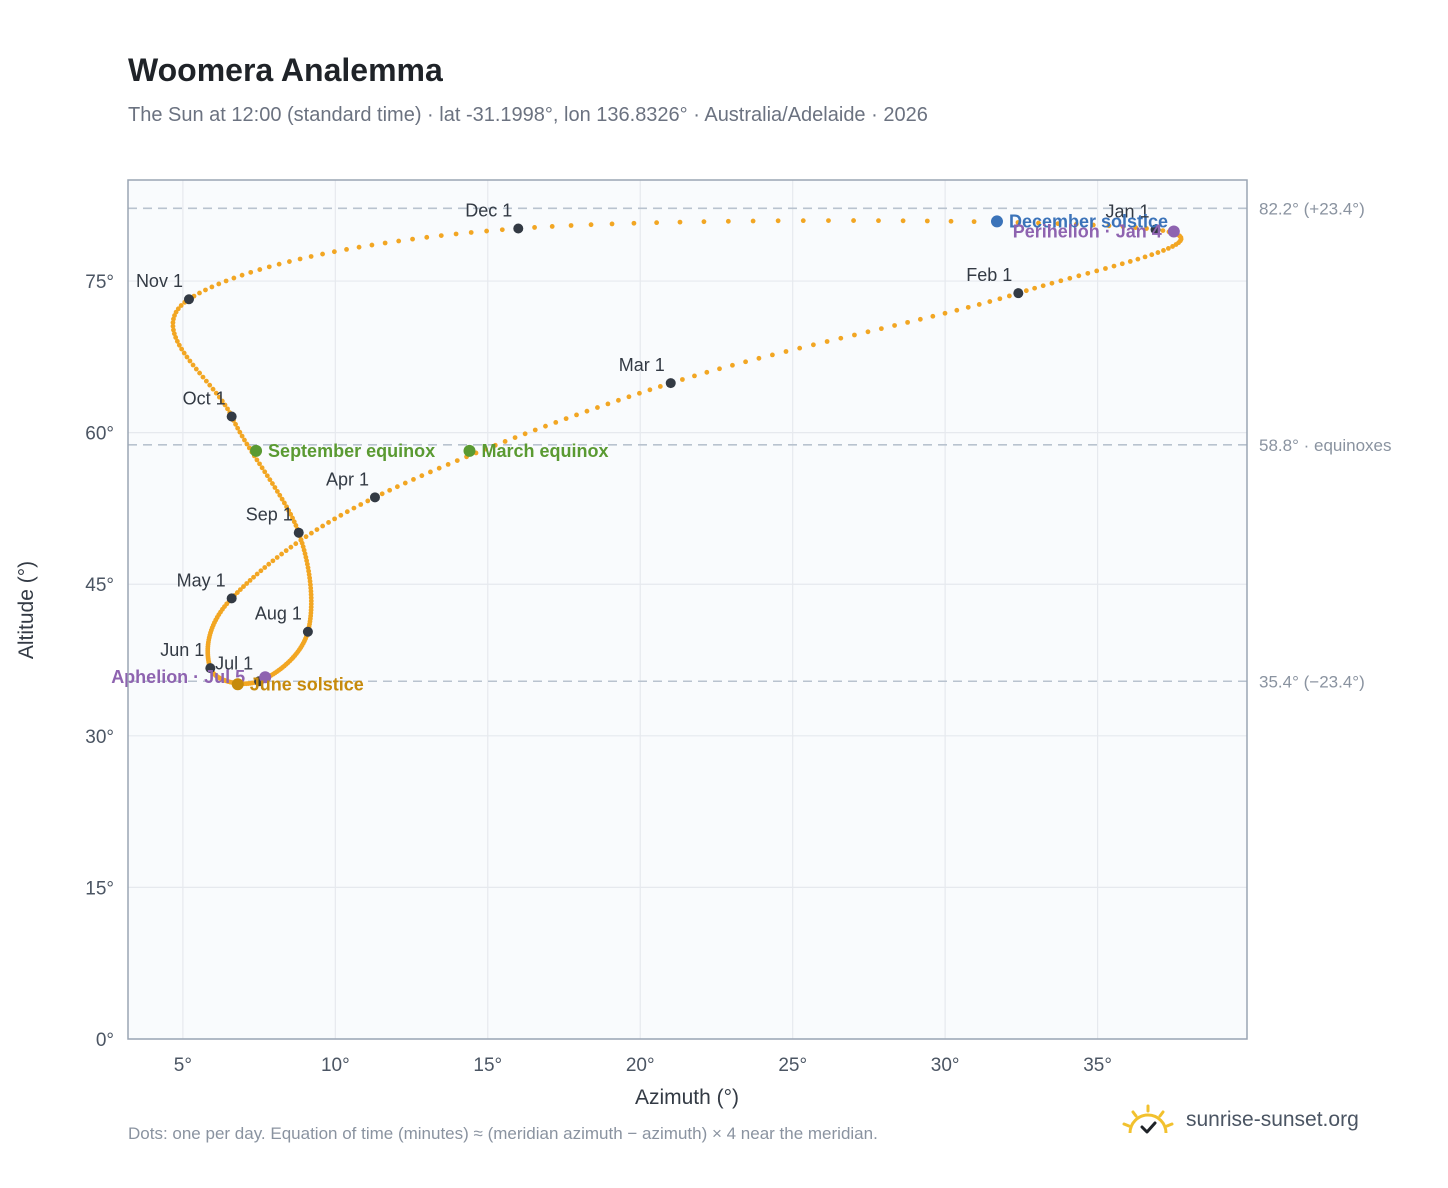  I want to click on y-tick-label: 60°, so click(99, 434).